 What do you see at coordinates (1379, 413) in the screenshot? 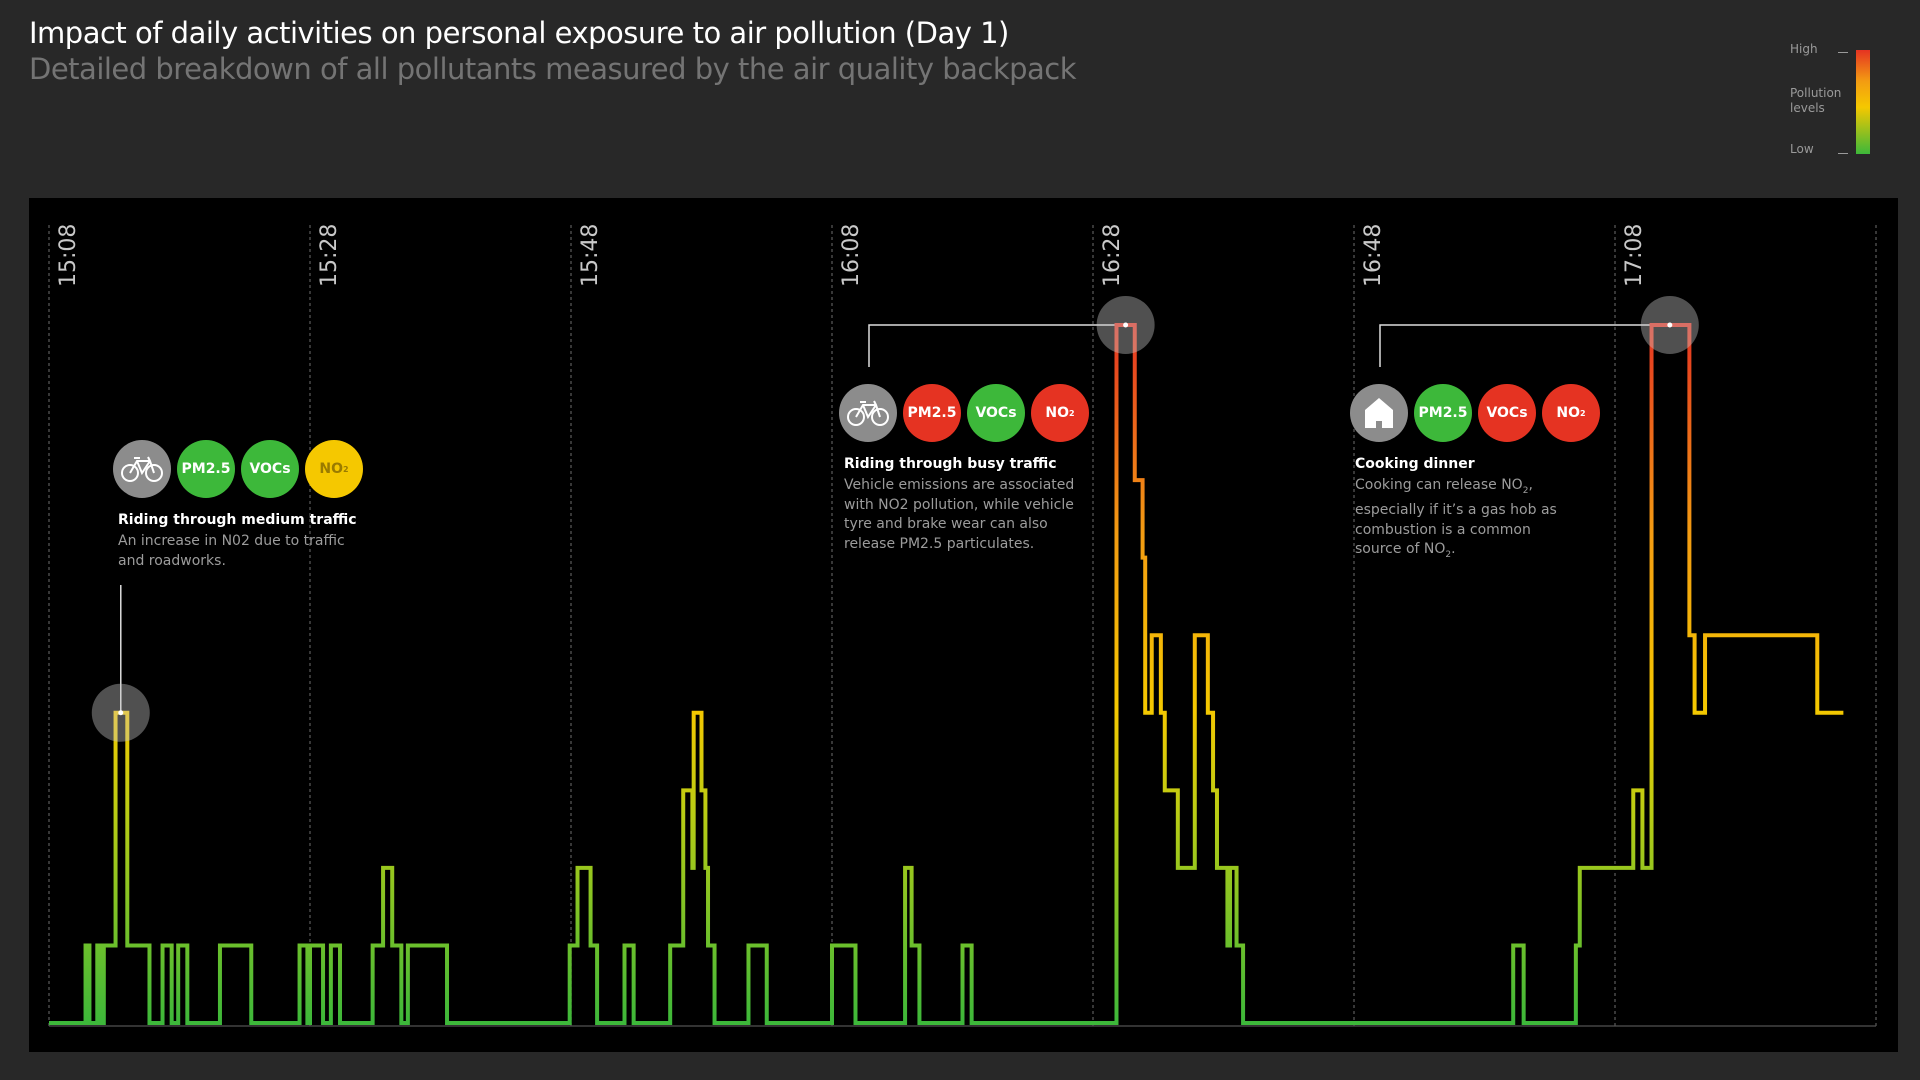
I see `house-icon` at bounding box center [1379, 413].